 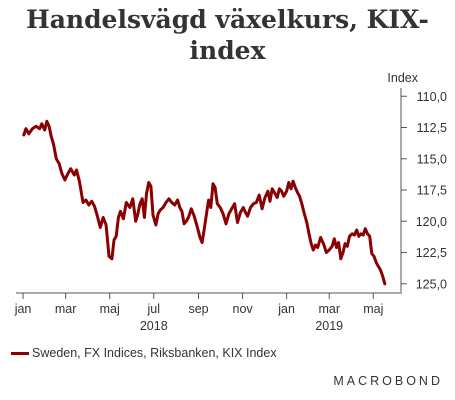 I want to click on chart-title-line-2: index, so click(x=227, y=50).